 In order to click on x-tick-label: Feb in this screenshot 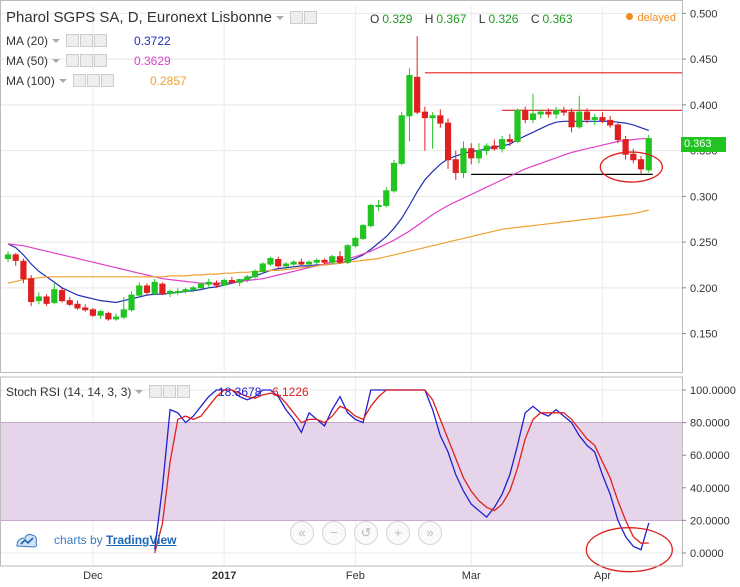, I will do `click(355, 576)`.